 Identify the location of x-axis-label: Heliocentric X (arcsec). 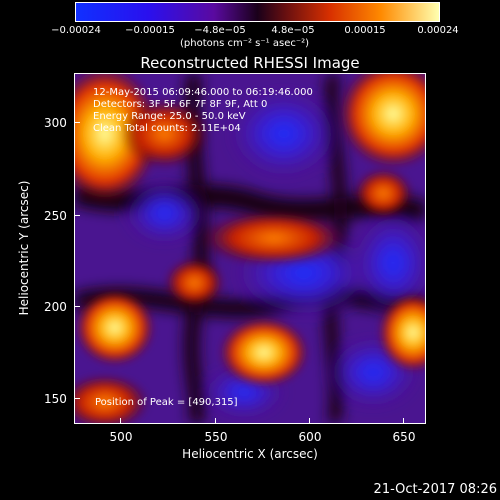
(250, 454).